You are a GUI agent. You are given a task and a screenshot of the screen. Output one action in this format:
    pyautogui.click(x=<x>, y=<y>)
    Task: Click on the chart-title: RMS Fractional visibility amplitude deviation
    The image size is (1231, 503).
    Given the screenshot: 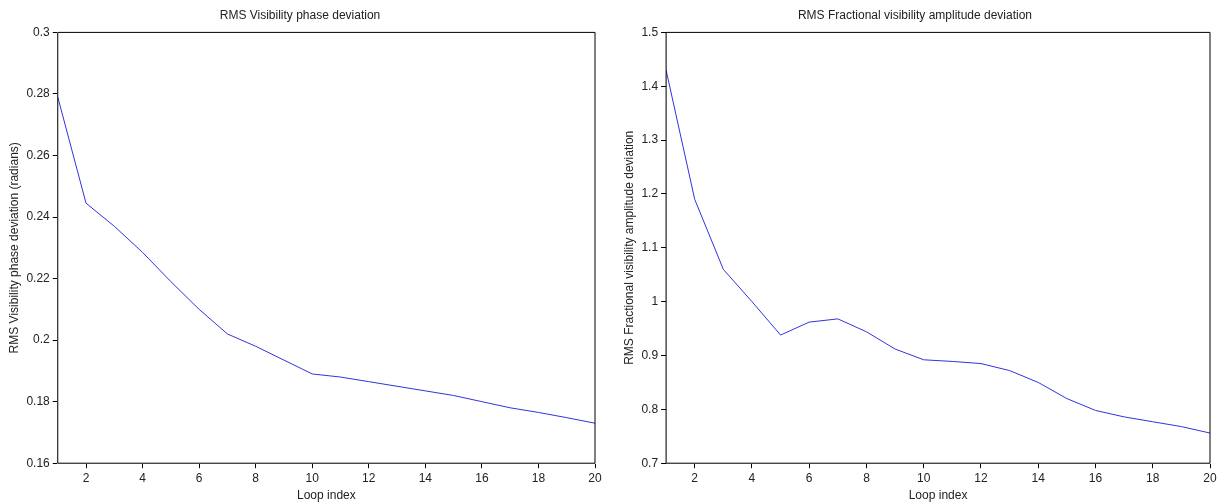 What is the action you would take?
    pyautogui.click(x=915, y=14)
    